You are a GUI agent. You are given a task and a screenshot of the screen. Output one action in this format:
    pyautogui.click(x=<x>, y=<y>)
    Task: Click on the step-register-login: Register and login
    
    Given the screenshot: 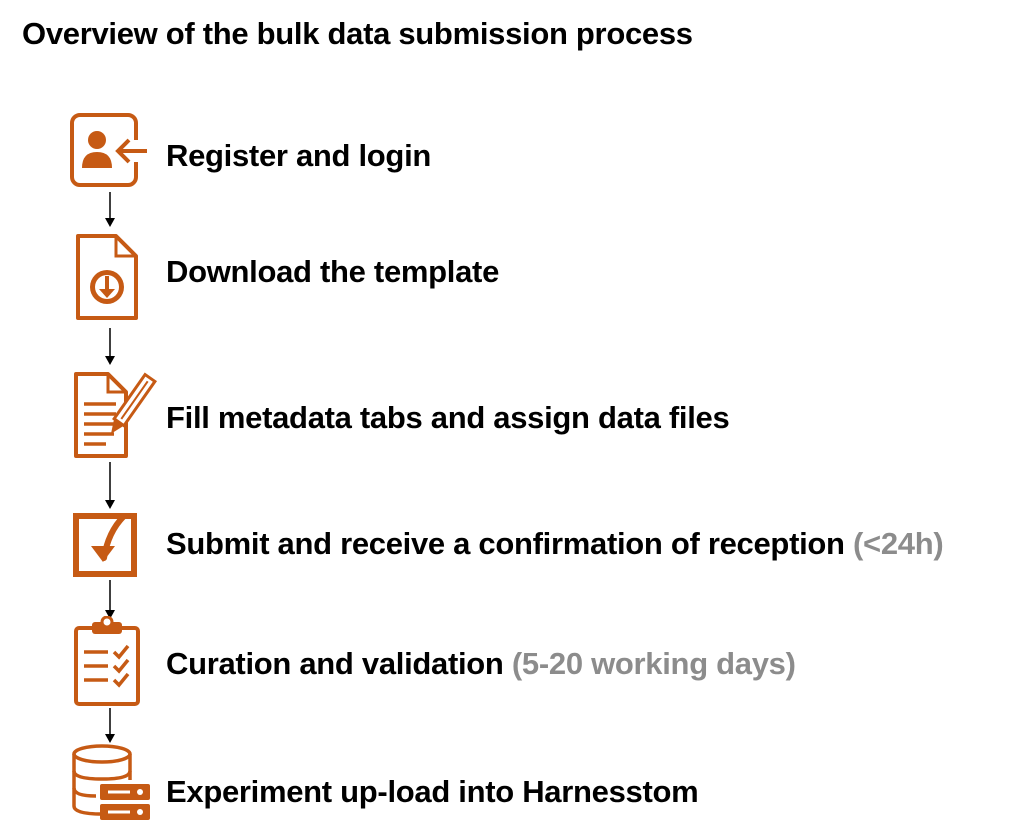 What is the action you would take?
    pyautogui.click(x=298, y=156)
    